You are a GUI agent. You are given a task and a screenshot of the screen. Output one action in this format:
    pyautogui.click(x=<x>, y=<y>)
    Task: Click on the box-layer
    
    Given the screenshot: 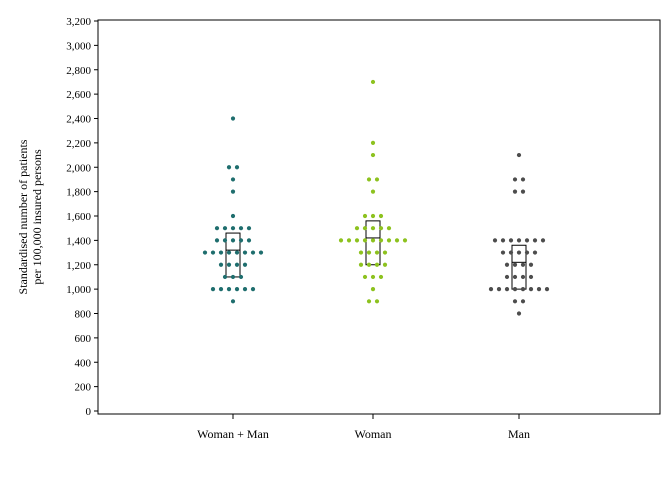 What is the action you would take?
    pyautogui.click(x=376, y=255)
    